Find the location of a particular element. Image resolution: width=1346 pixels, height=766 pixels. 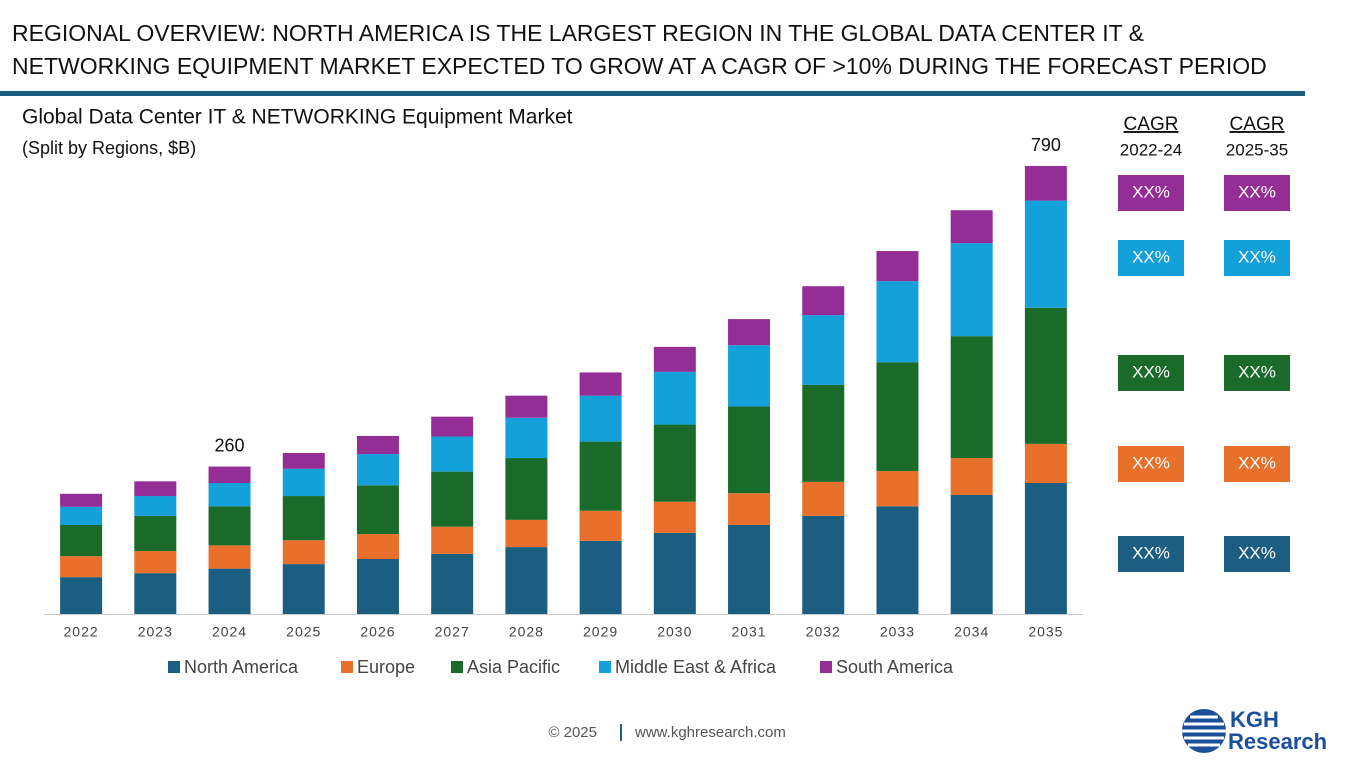

logo: KGH Research is located at coordinates (1254, 730).